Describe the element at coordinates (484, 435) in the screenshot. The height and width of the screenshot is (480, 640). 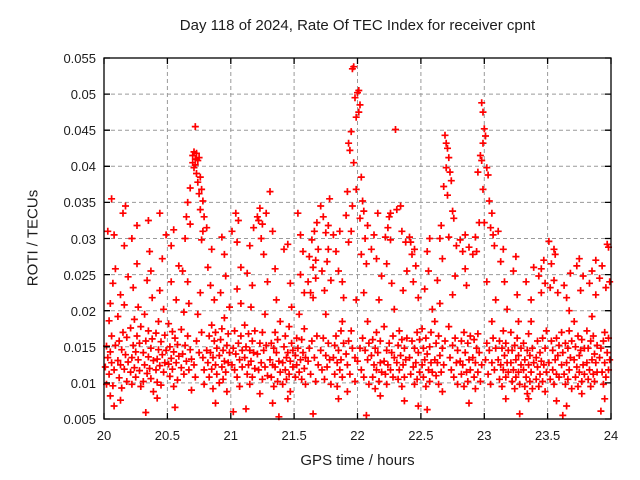
I see `x-tick-label: 23` at that location.